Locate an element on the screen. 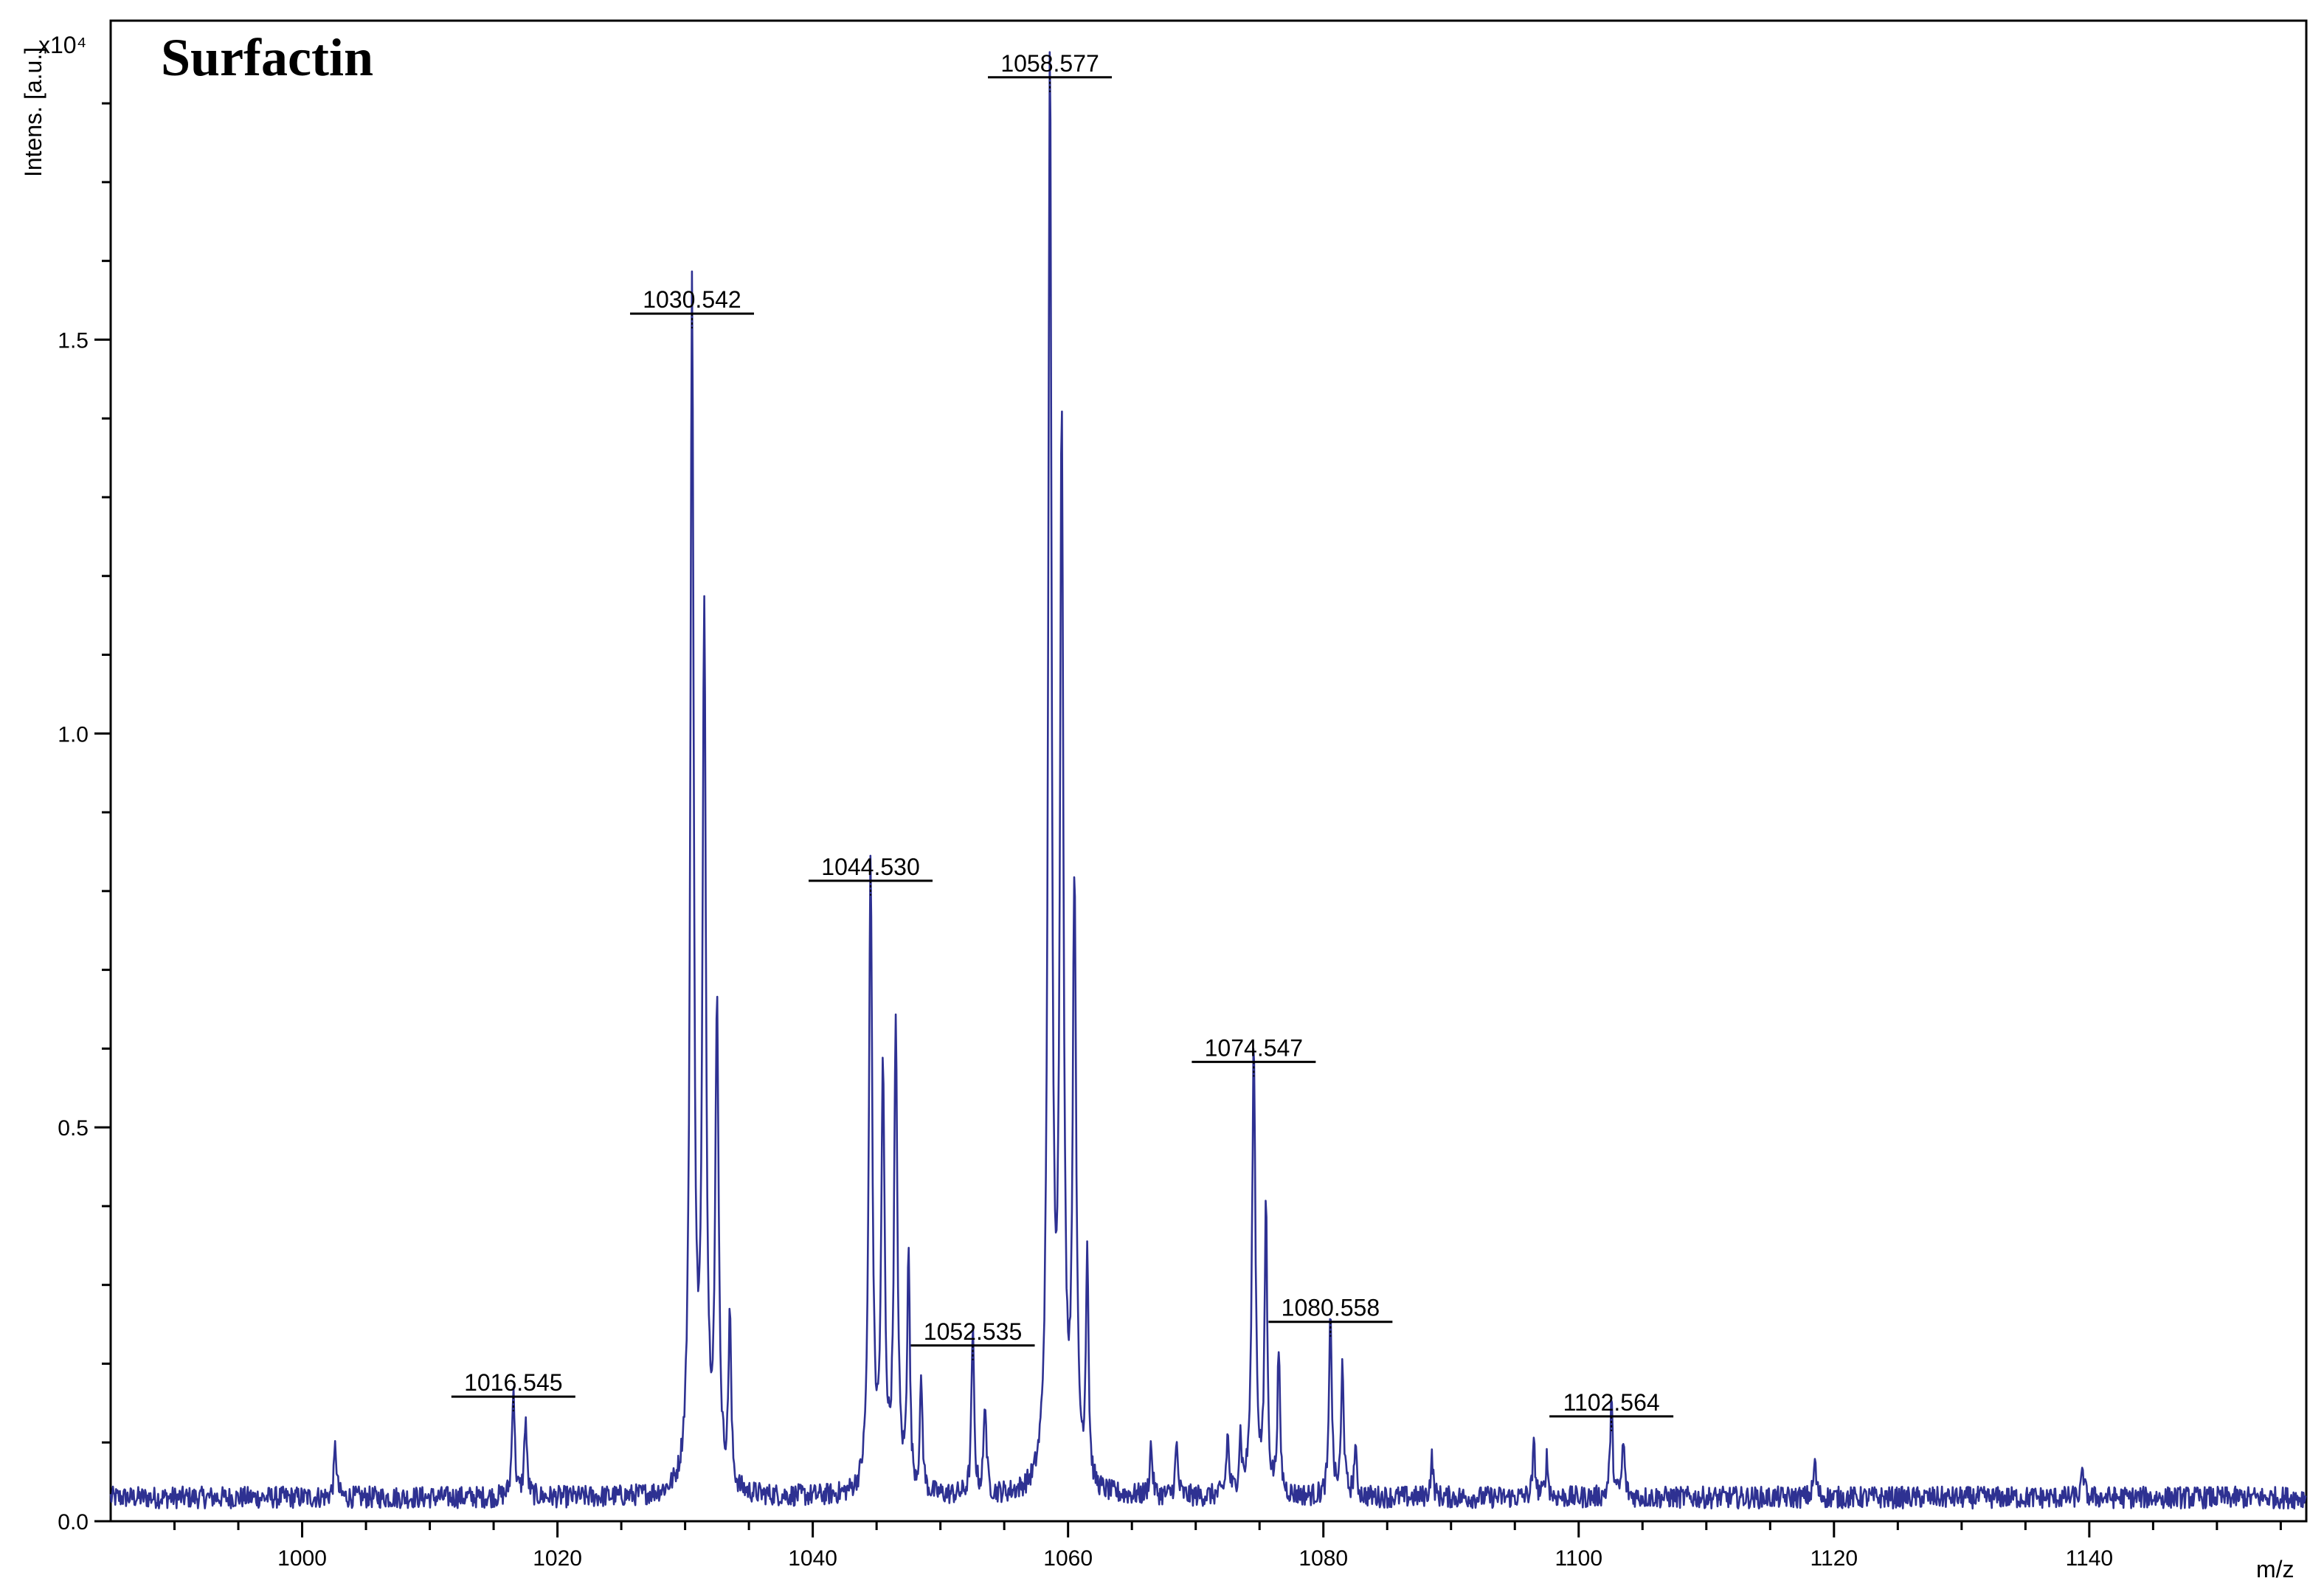  peak-annotation: 1052.535 is located at coordinates (972, 1339).